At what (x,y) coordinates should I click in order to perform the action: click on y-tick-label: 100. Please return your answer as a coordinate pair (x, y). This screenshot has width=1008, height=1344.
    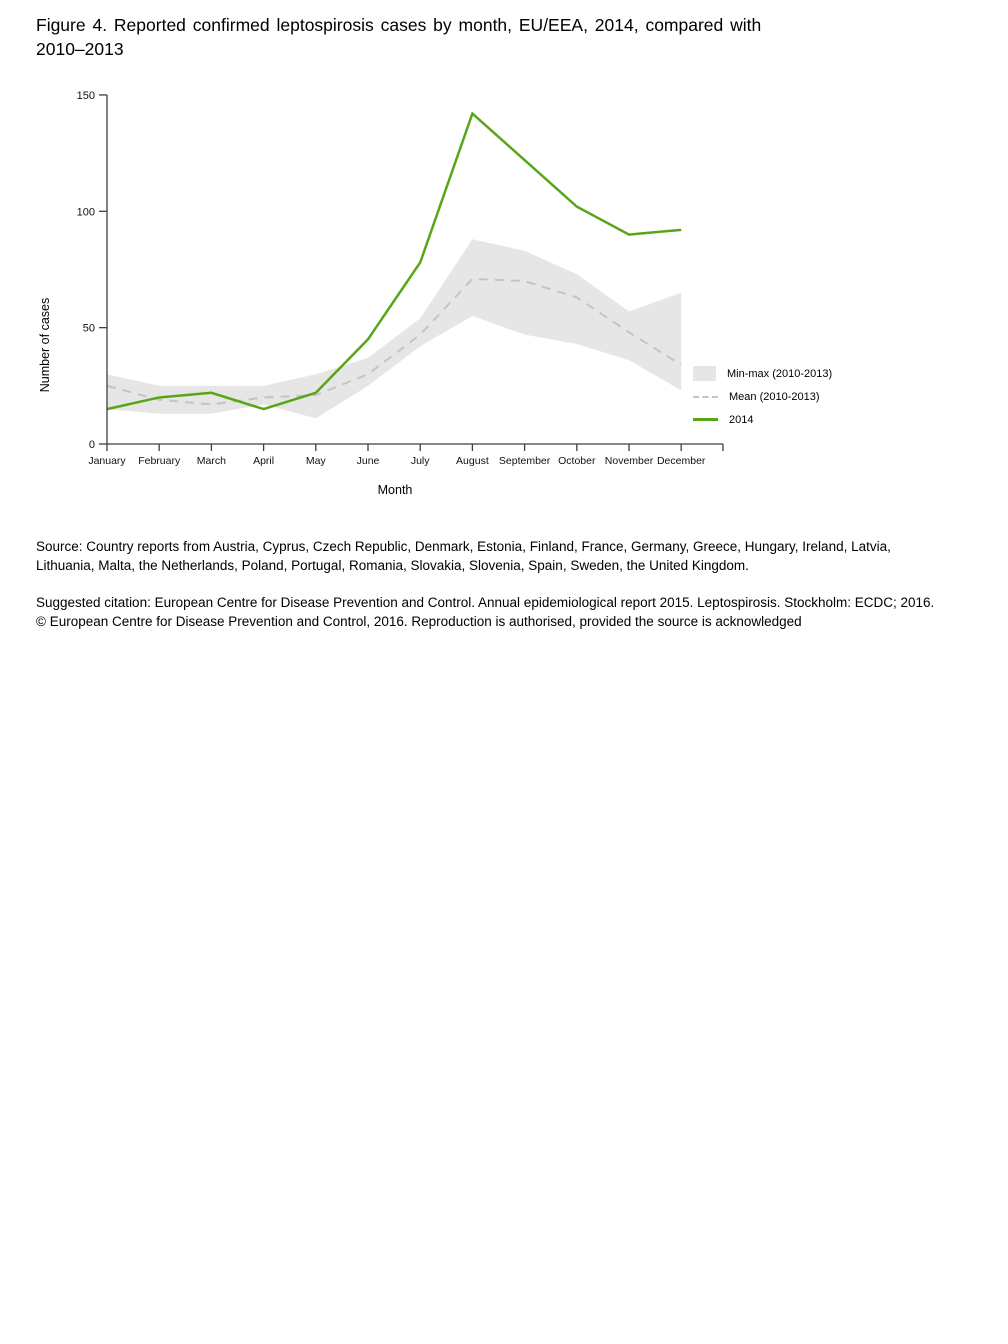
    Looking at the image, I should click on (86, 212).